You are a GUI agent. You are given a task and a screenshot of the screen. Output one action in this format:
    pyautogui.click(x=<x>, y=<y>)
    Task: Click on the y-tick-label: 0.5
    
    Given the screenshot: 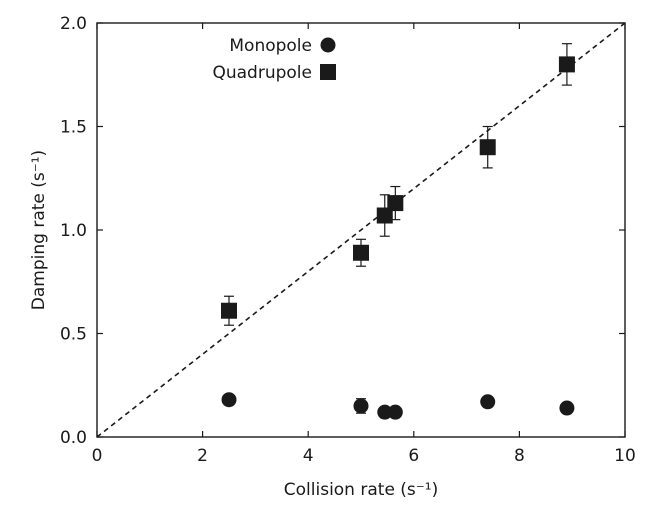 What is the action you would take?
    pyautogui.click(x=73, y=335)
    